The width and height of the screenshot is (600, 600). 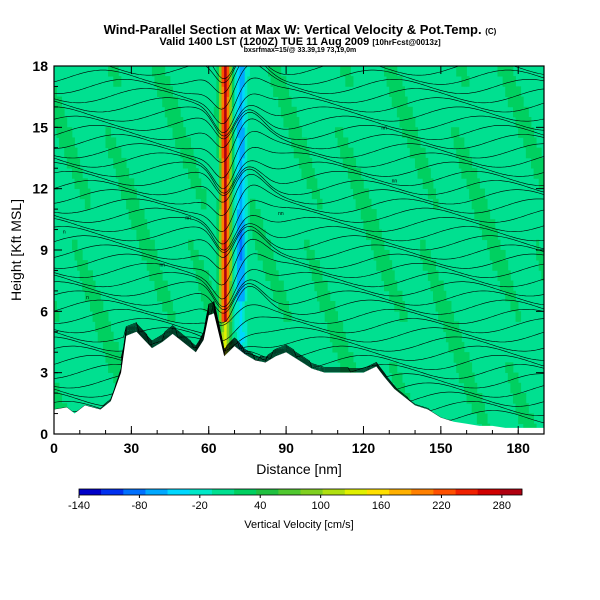 I want to click on colorbar-label: Vertical Velocity [cm/s], so click(x=298, y=525).